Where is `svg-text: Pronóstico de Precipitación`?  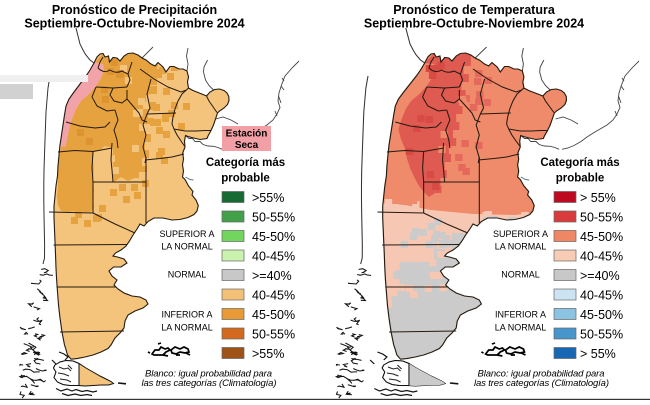 svg-text: Pronóstico de Precipitación is located at coordinates (134, 10).